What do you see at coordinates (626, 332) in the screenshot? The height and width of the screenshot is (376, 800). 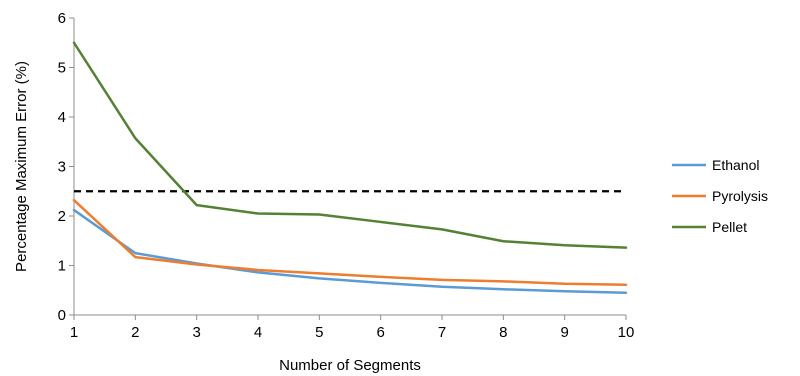 I see `x-tick-label: 10` at bounding box center [626, 332].